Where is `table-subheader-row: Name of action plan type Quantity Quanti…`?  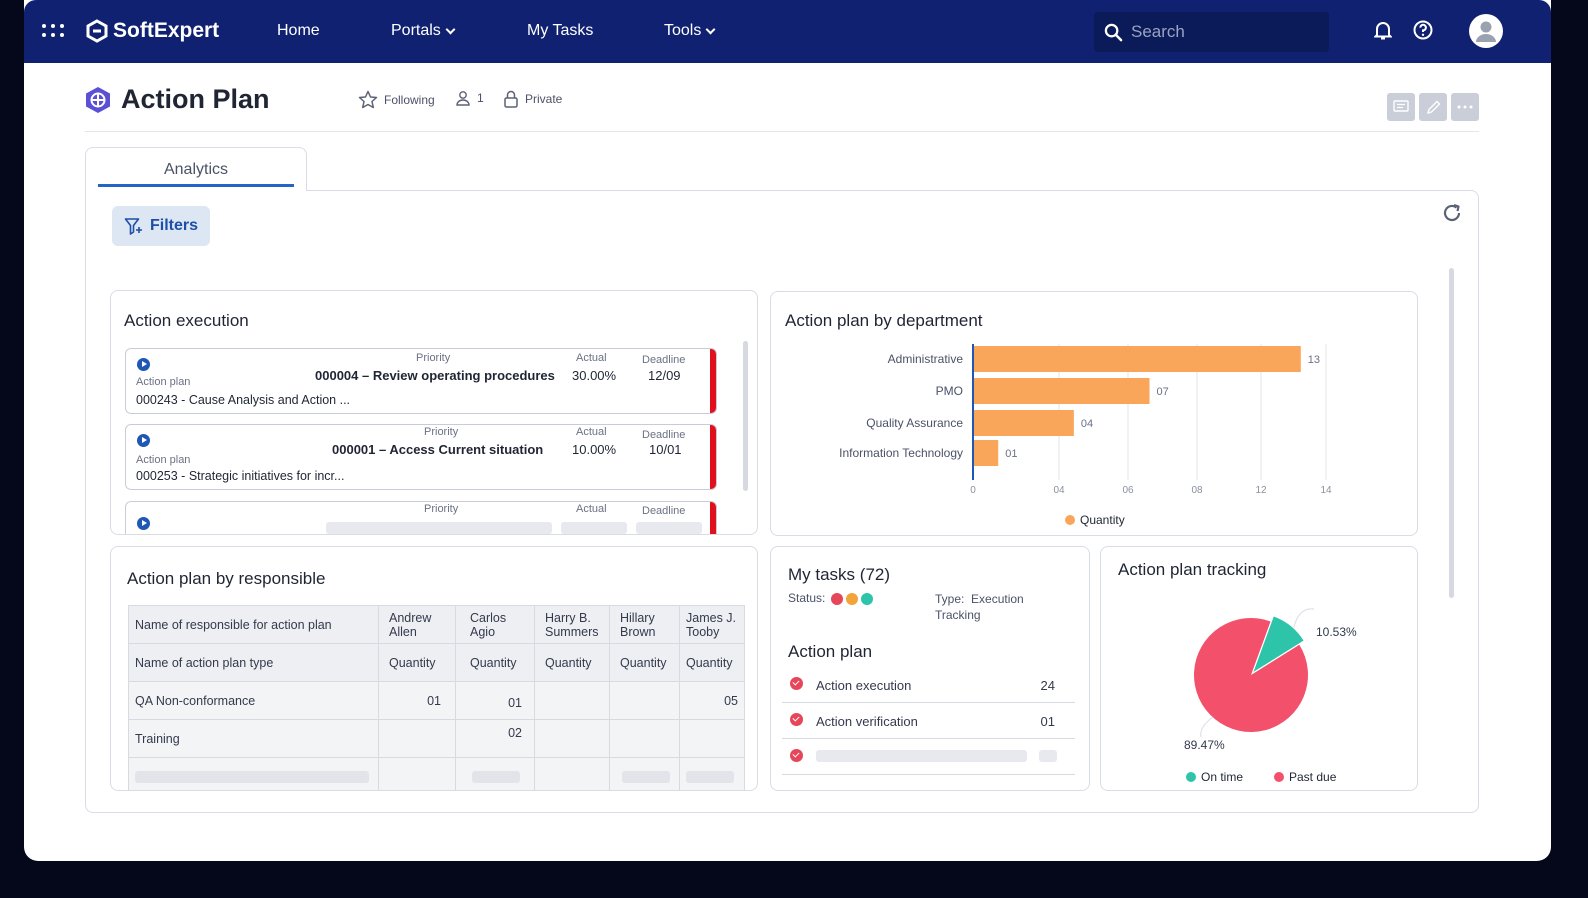
table-subheader-row: Name of action plan type Quantity Quanti… is located at coordinates (436, 662).